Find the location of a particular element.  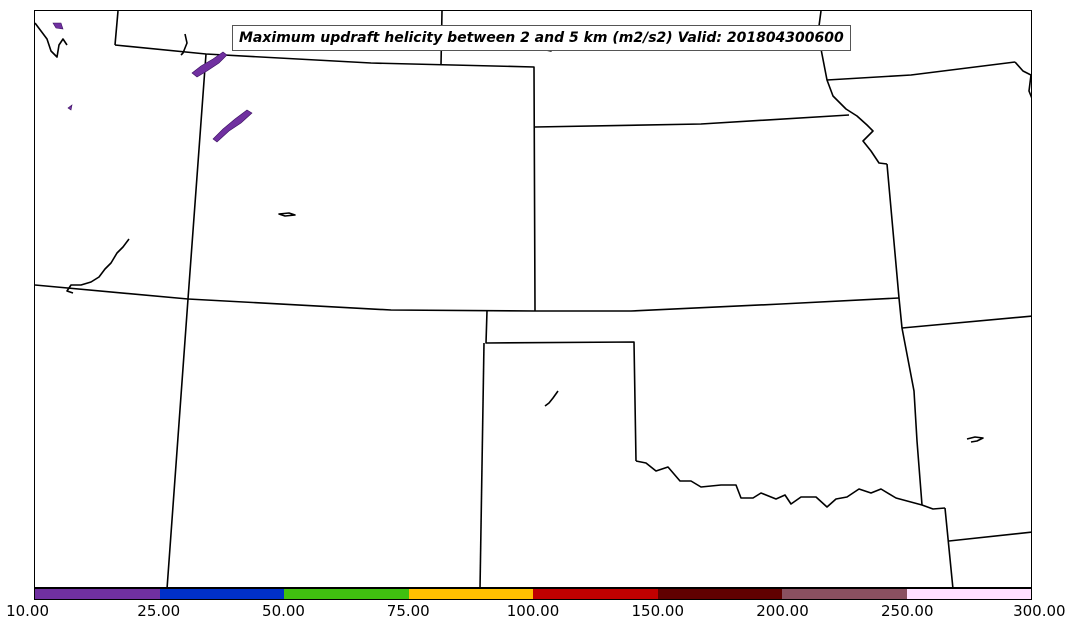

colorbar is located at coordinates (533, 594).